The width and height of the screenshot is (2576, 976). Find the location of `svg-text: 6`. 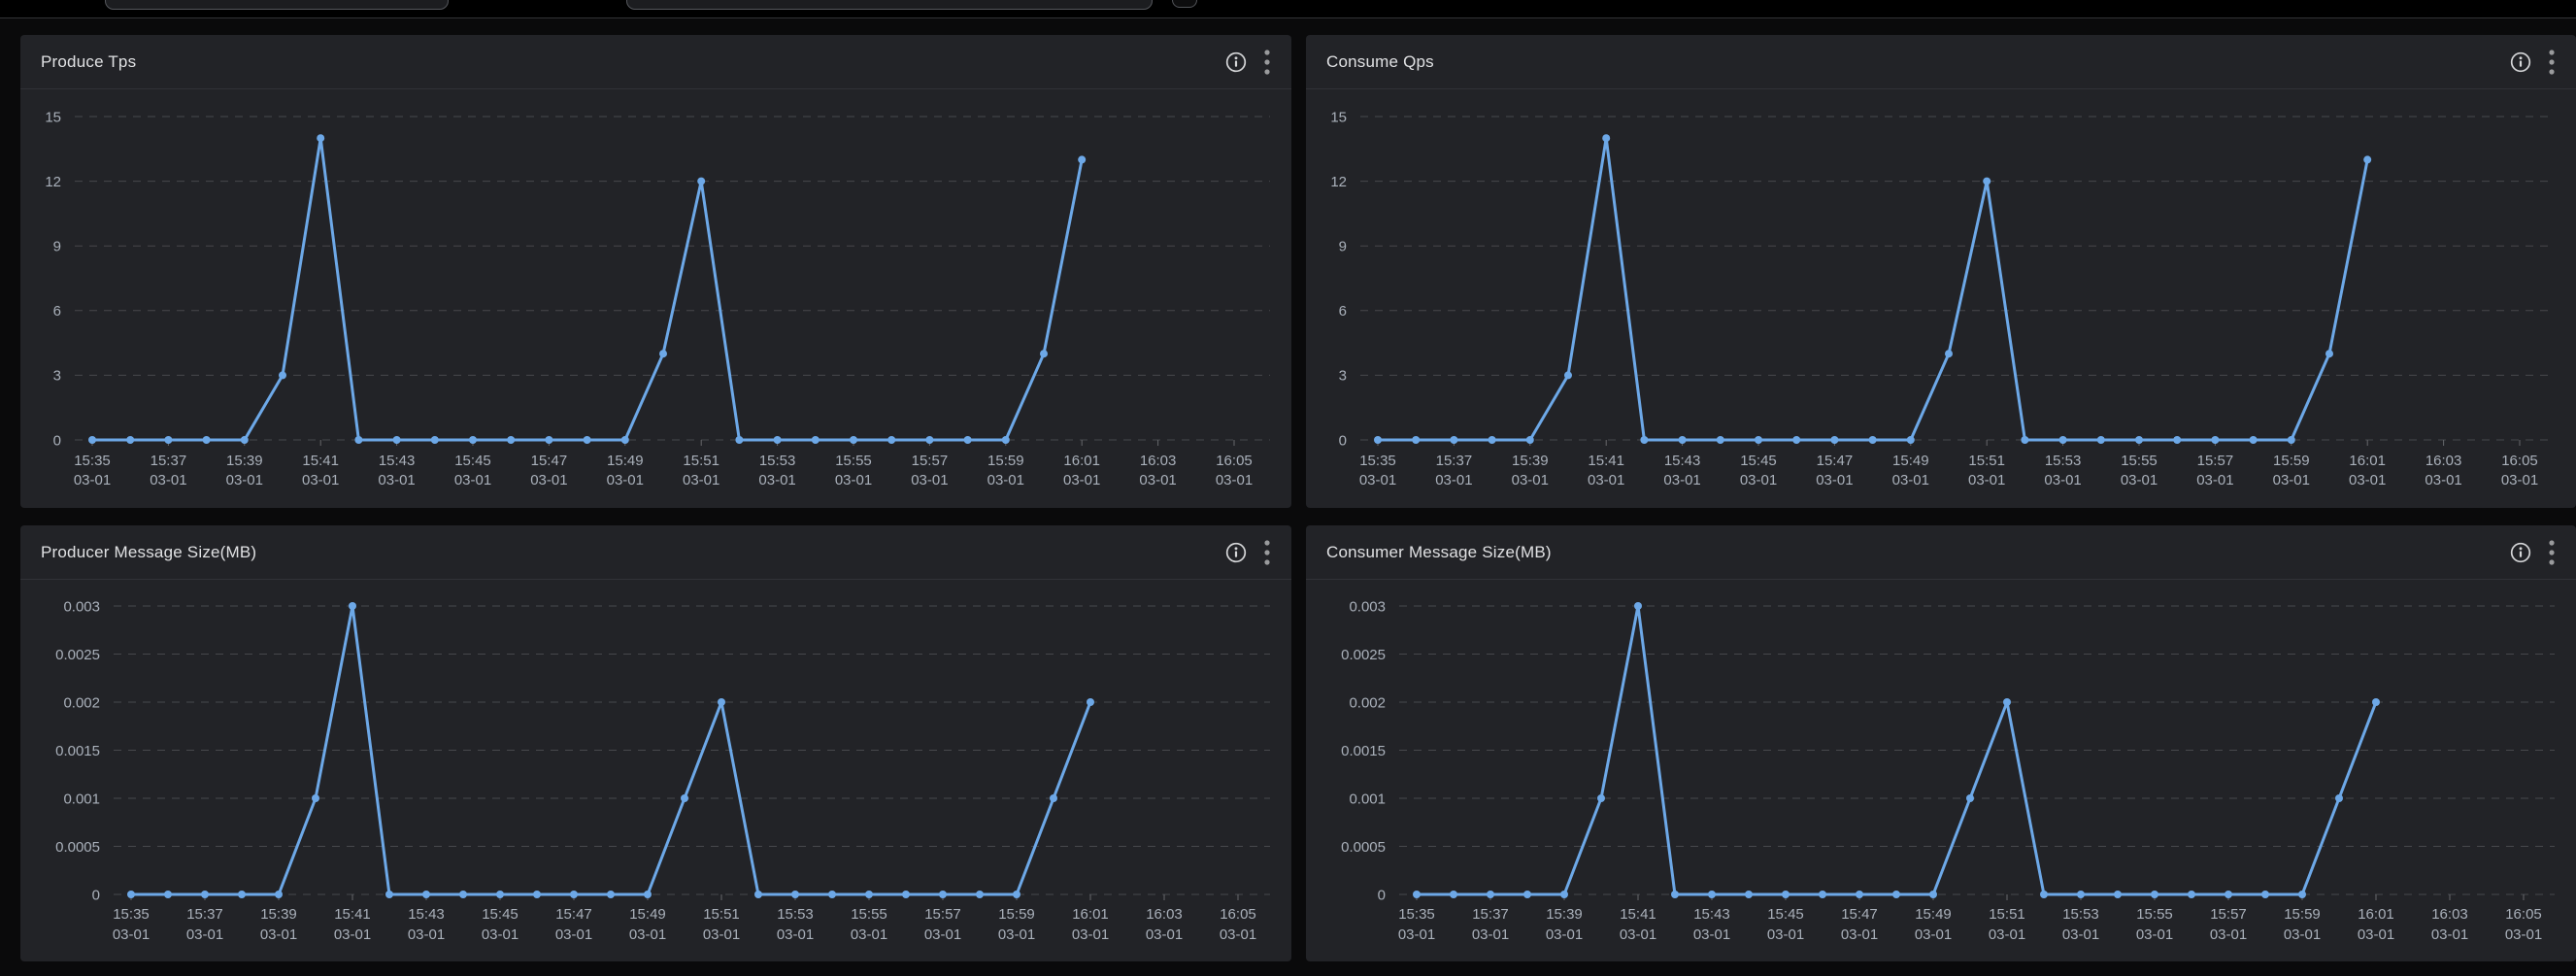

svg-text: 6 is located at coordinates (57, 311).